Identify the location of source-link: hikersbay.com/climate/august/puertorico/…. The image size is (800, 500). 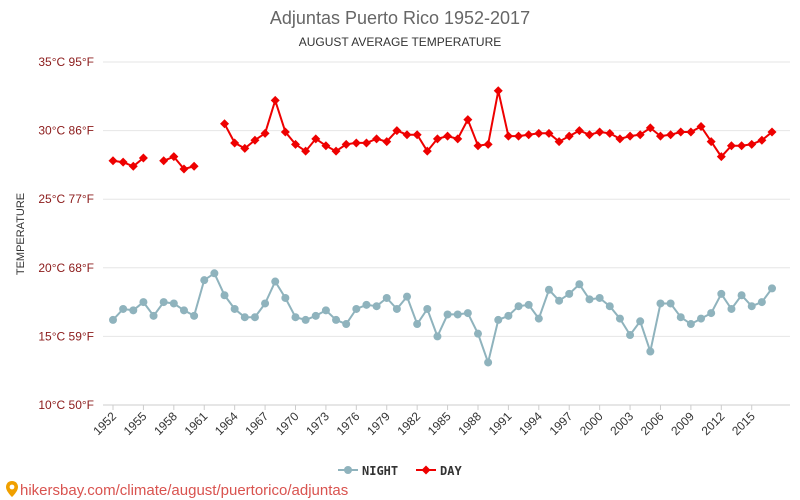
(177, 490).